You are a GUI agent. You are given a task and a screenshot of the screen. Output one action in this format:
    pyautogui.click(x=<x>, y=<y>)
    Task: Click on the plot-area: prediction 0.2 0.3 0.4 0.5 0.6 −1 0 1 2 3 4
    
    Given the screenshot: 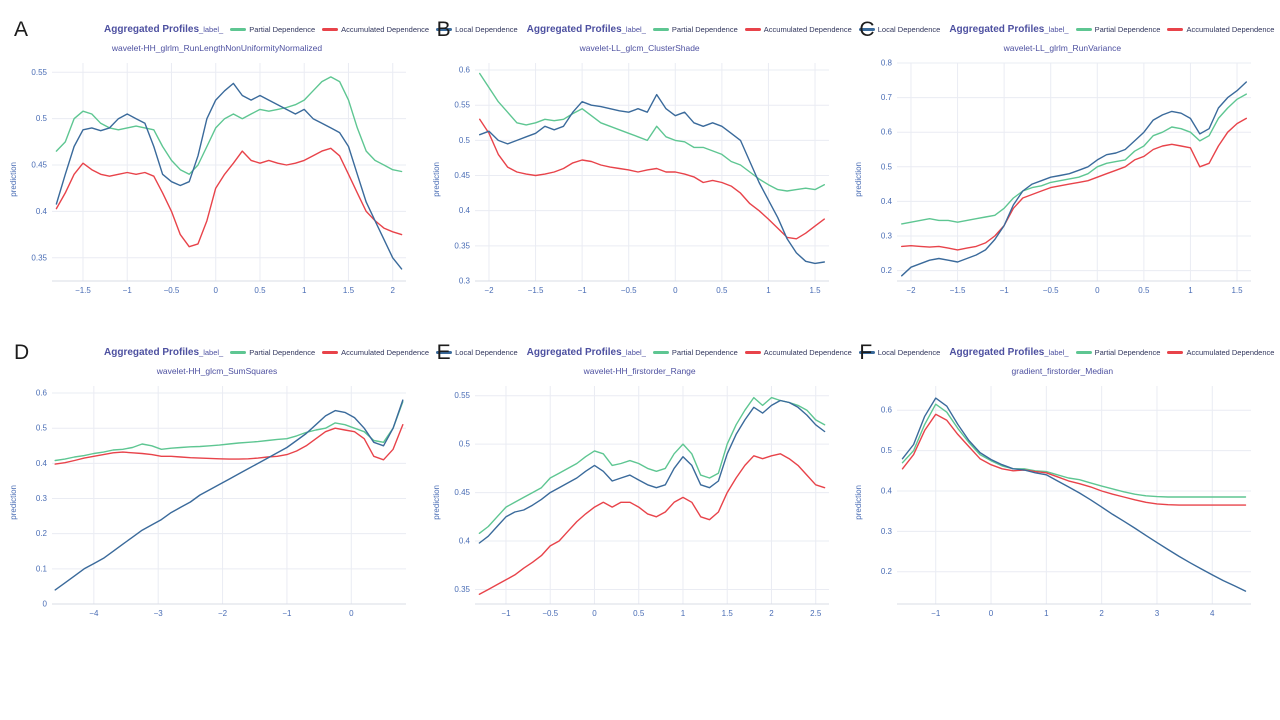 What is the action you would take?
    pyautogui.click(x=1062, y=502)
    